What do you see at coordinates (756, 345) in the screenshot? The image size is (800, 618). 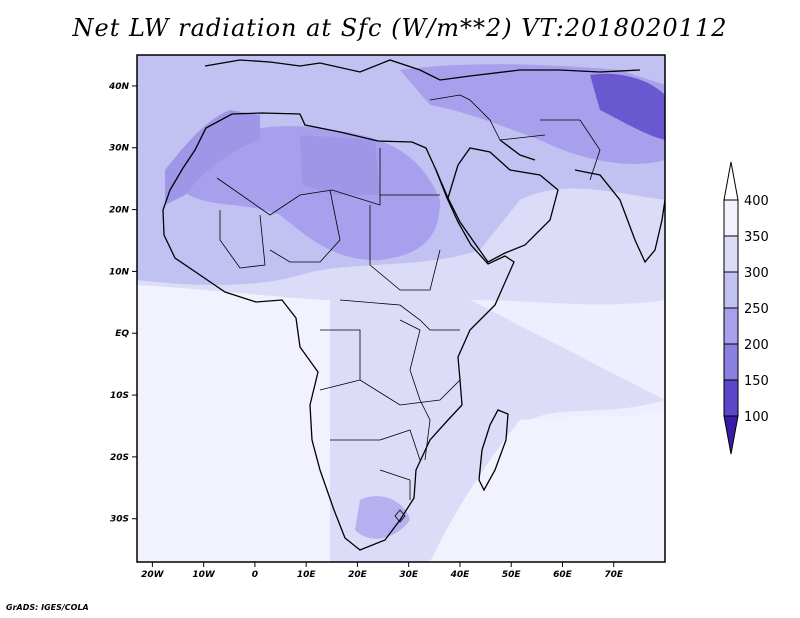 I see `colorbar-label: 200` at bounding box center [756, 345].